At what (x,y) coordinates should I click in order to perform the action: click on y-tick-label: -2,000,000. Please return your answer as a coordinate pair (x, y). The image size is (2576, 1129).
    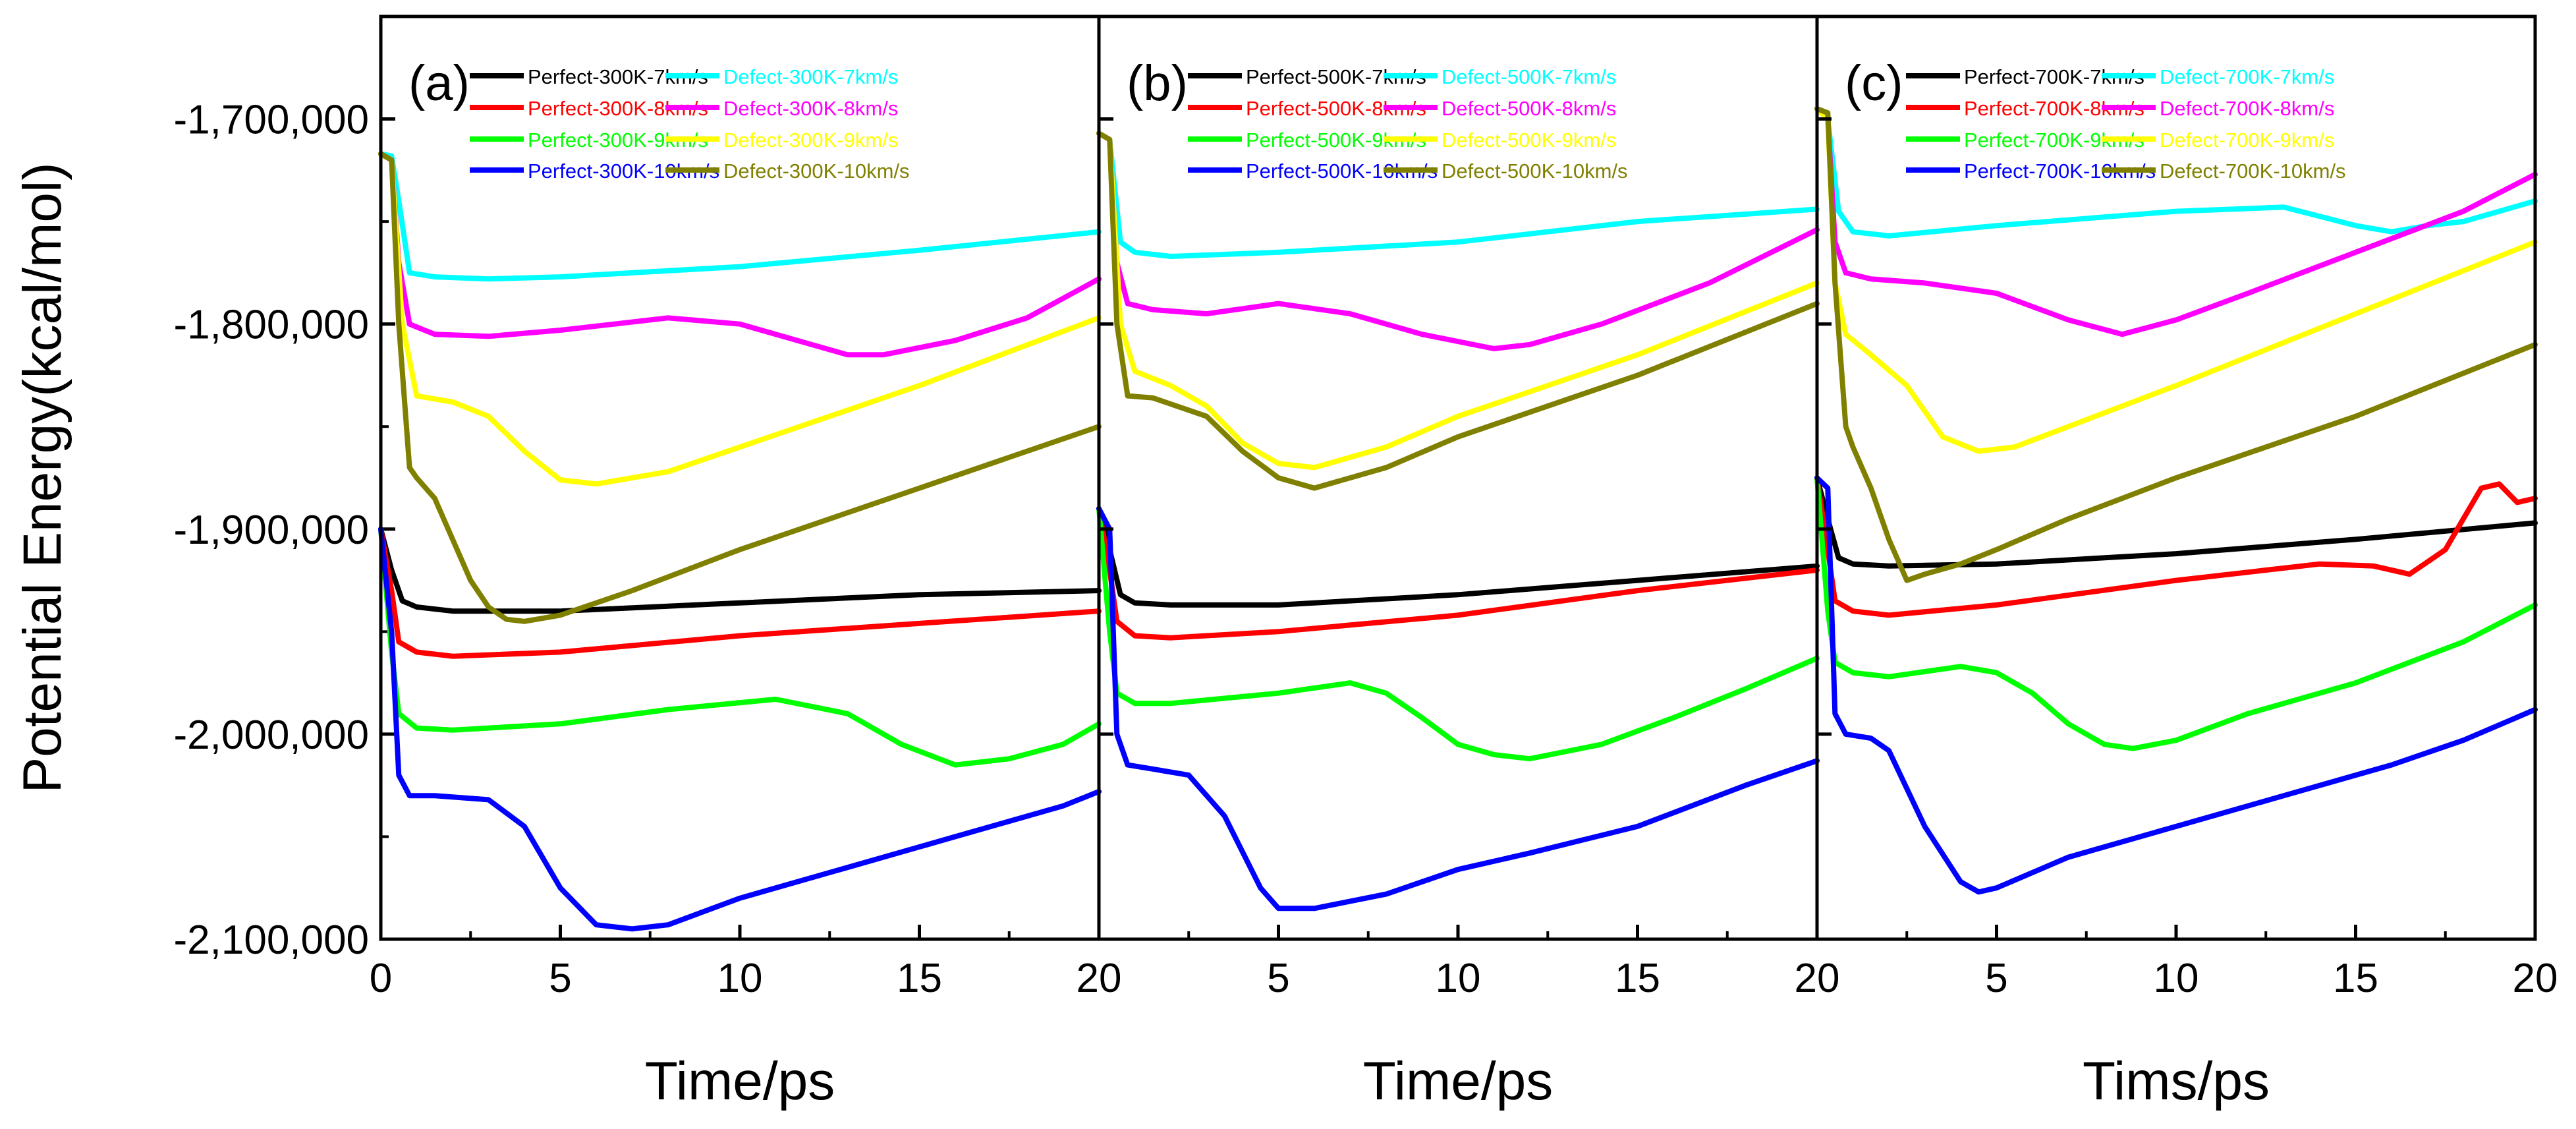
    Looking at the image, I should click on (271, 735).